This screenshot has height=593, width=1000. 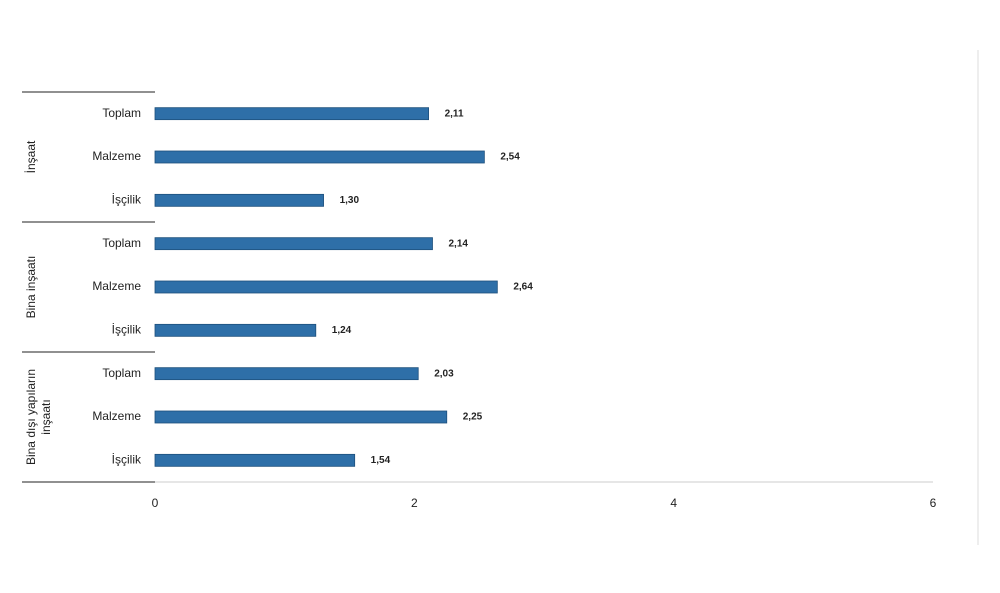 I want to click on value-label: 2,64, so click(x=523, y=287).